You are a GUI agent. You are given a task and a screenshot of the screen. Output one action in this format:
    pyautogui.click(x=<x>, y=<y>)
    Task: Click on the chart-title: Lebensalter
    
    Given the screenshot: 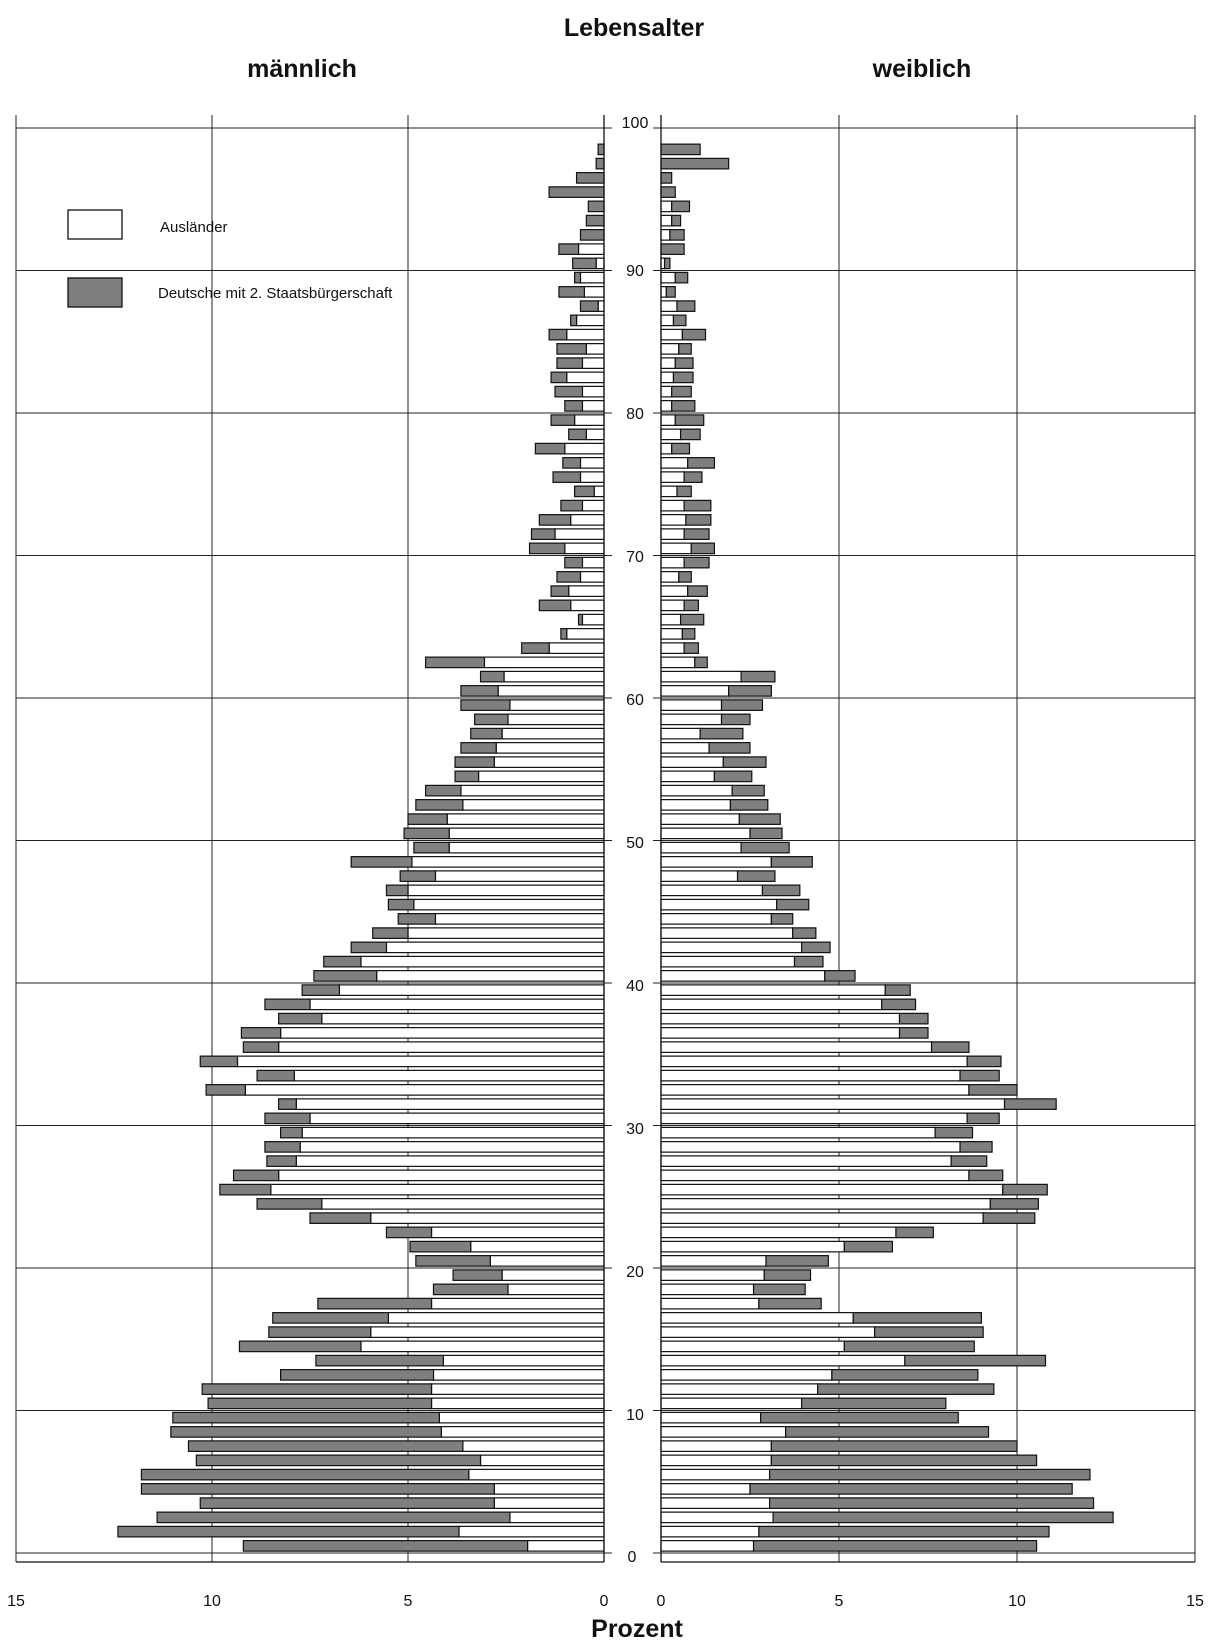 What is the action you would take?
    pyautogui.click(x=634, y=28)
    